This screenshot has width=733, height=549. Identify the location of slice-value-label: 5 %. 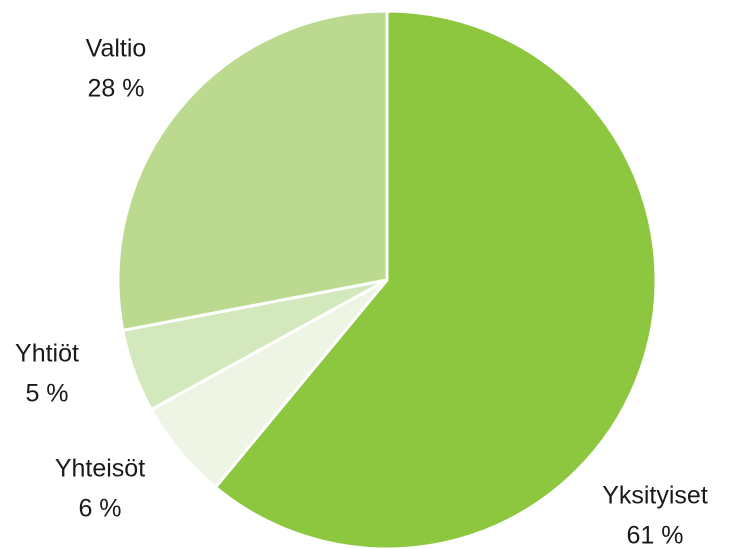
(46, 394).